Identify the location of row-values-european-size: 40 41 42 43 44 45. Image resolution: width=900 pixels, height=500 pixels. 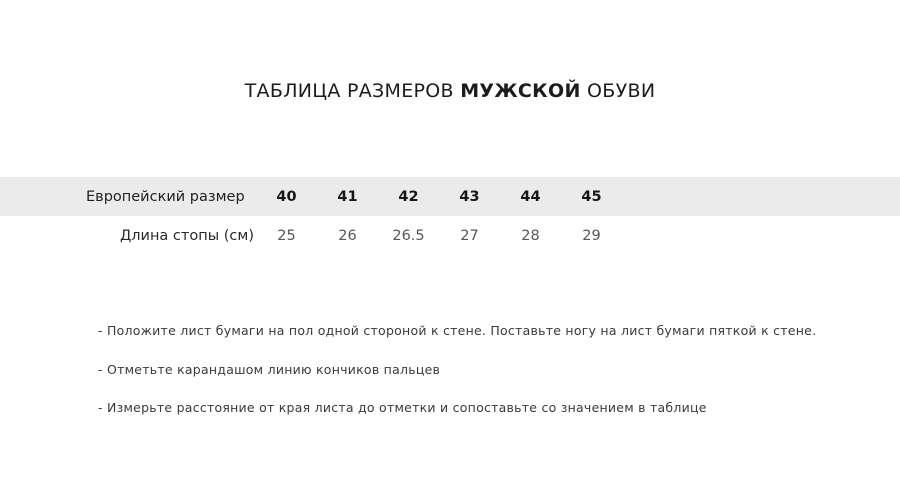
(439, 197).